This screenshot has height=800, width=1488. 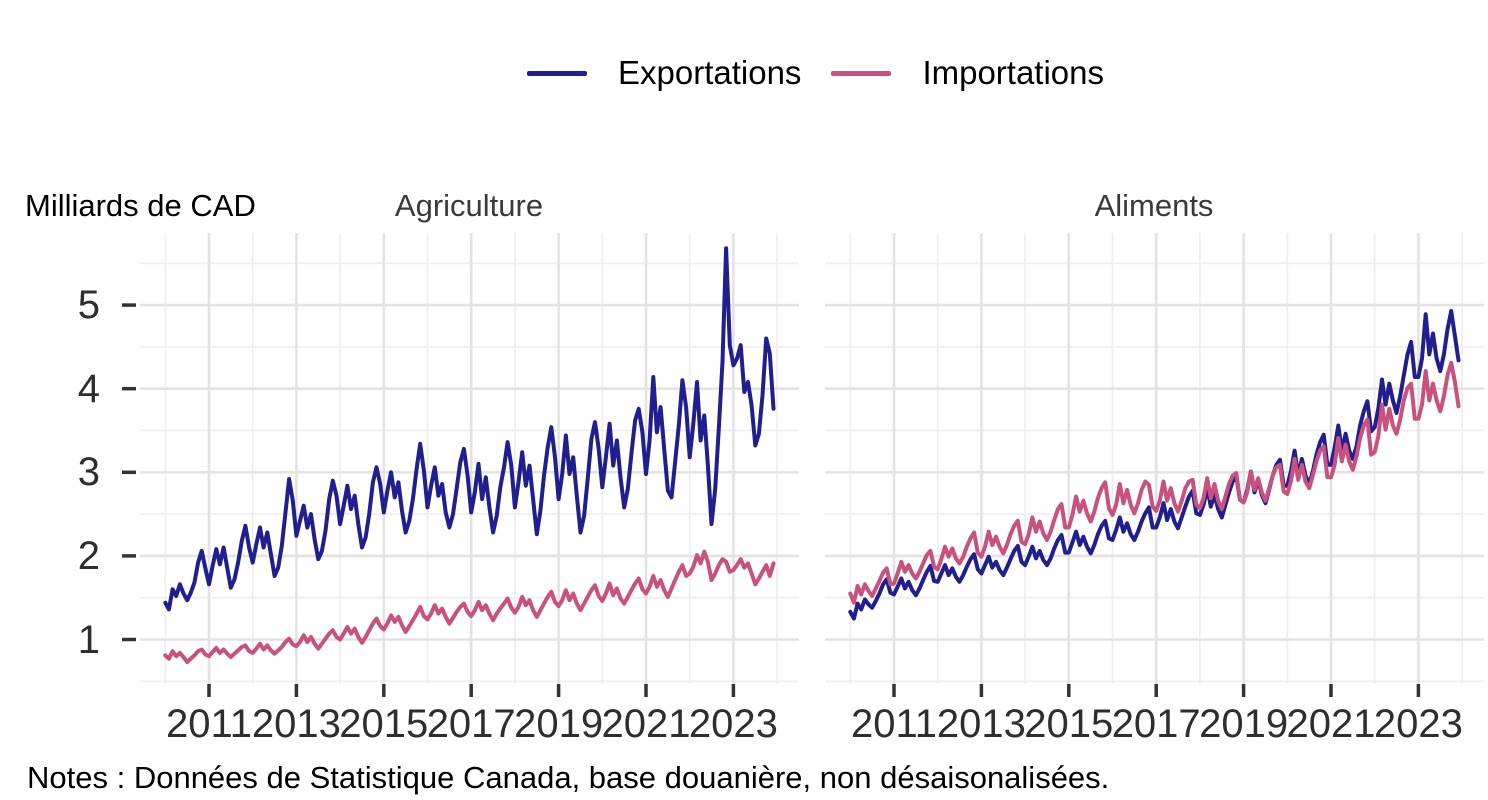 I want to click on legend-label-exportations: Exportations, so click(x=710, y=72).